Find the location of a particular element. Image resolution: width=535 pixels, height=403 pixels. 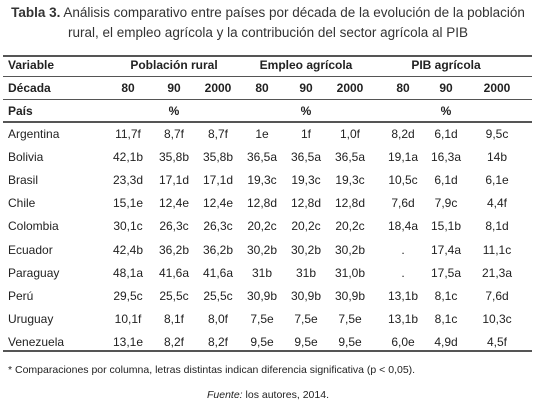

cell: 10,3c is located at coordinates (497, 318).